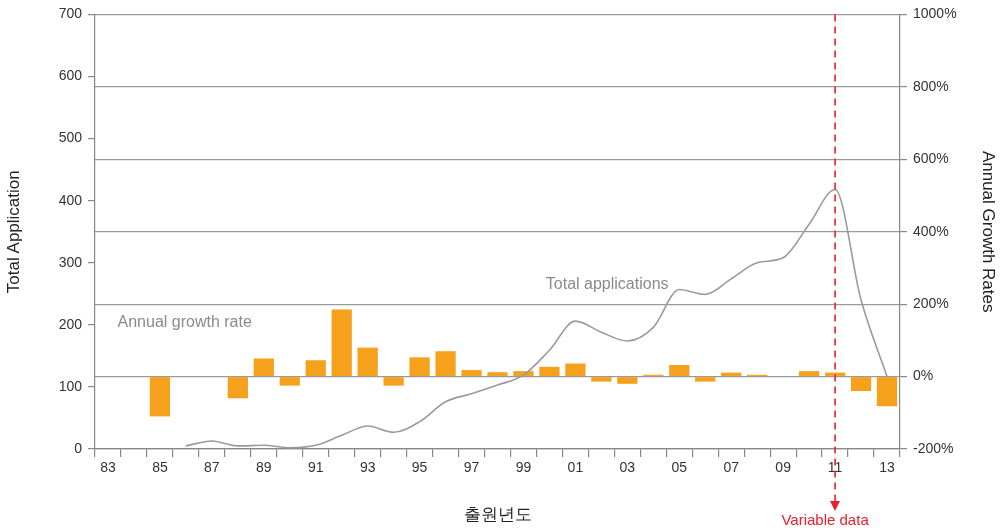  Describe the element at coordinates (78, 447) in the screenshot. I see `y-tick-label: 0` at that location.